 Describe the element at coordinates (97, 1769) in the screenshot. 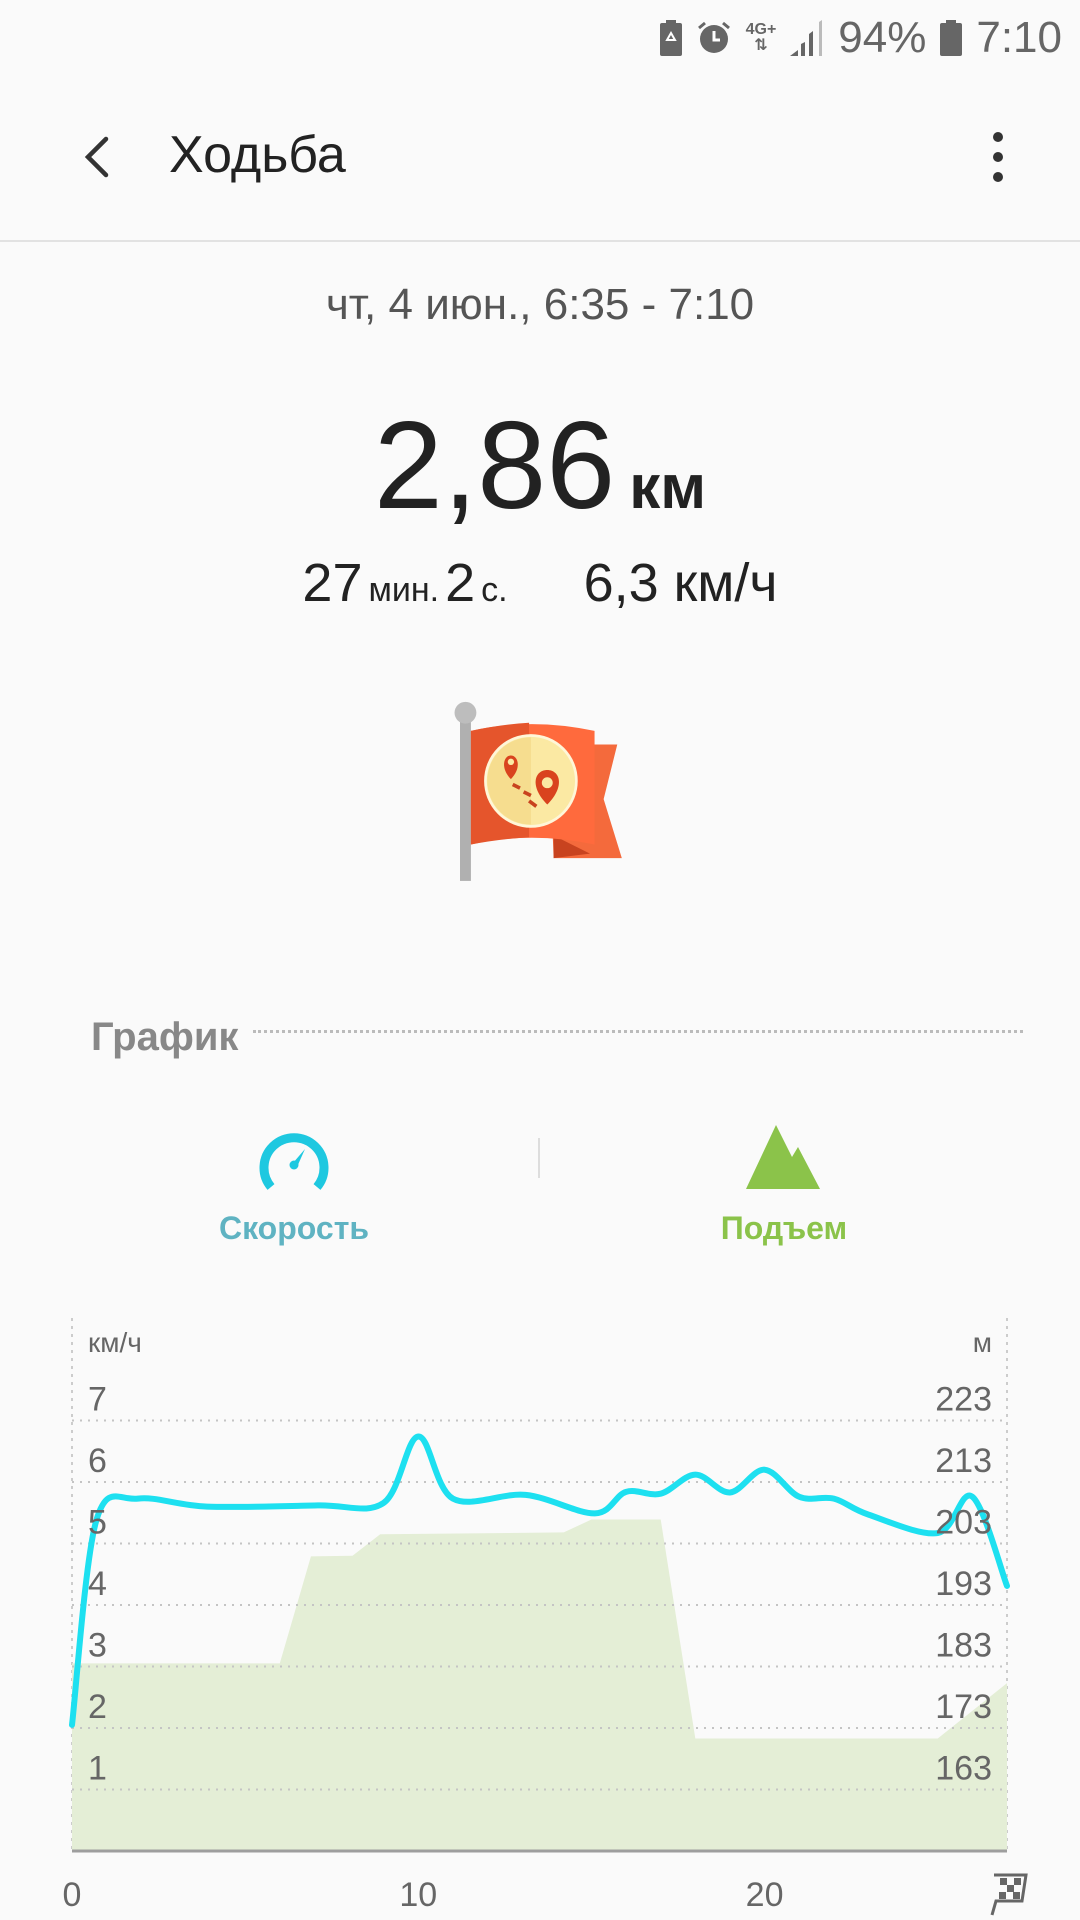

I see `left-tick-label: 1` at that location.